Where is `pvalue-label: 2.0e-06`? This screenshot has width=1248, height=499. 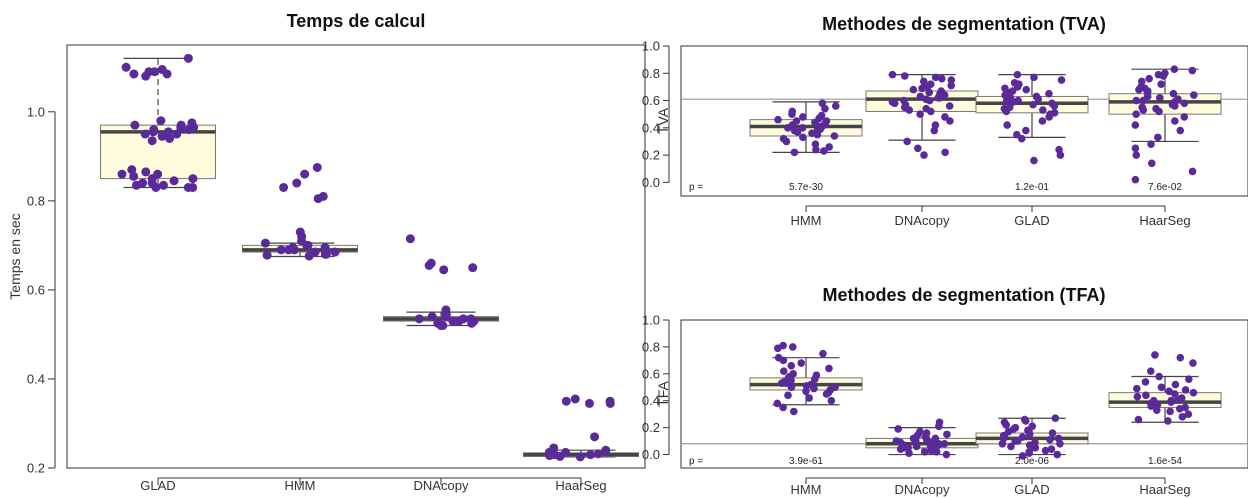
pvalue-label: 2.0e-06 is located at coordinates (1032, 461).